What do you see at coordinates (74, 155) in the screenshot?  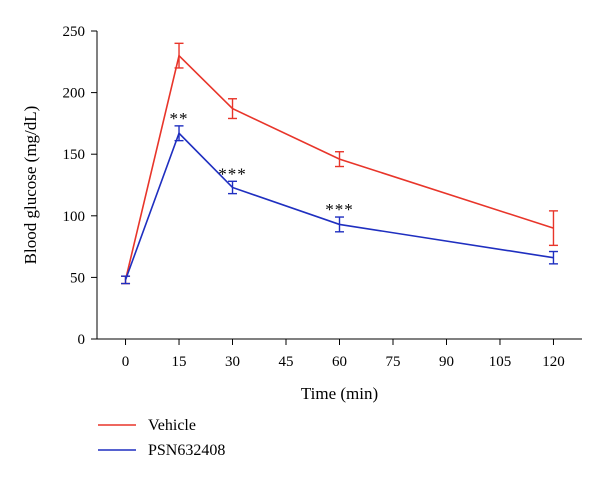 I see `y-tick-label: 150` at bounding box center [74, 155].